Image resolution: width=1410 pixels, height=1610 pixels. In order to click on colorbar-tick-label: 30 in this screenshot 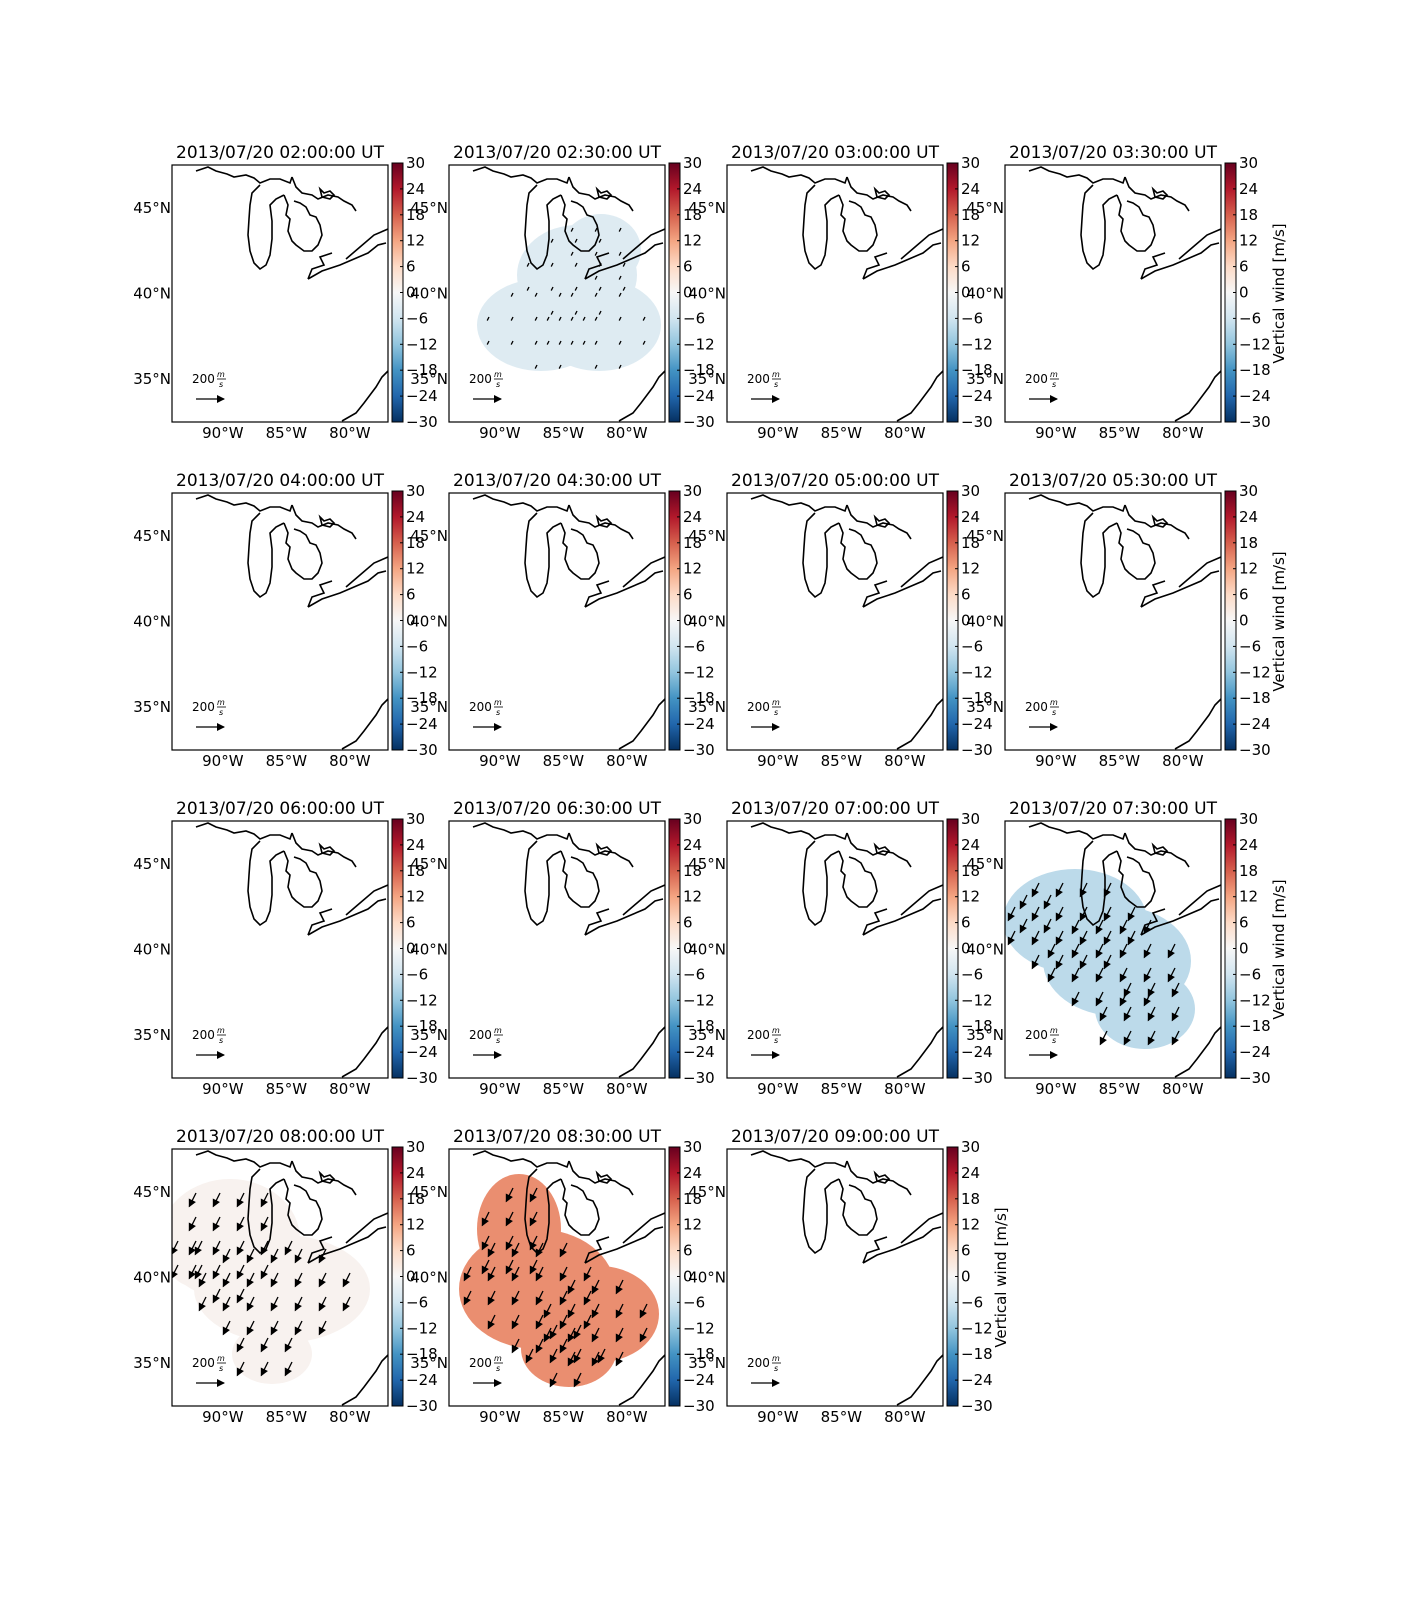, I will do `click(970, 491)`.